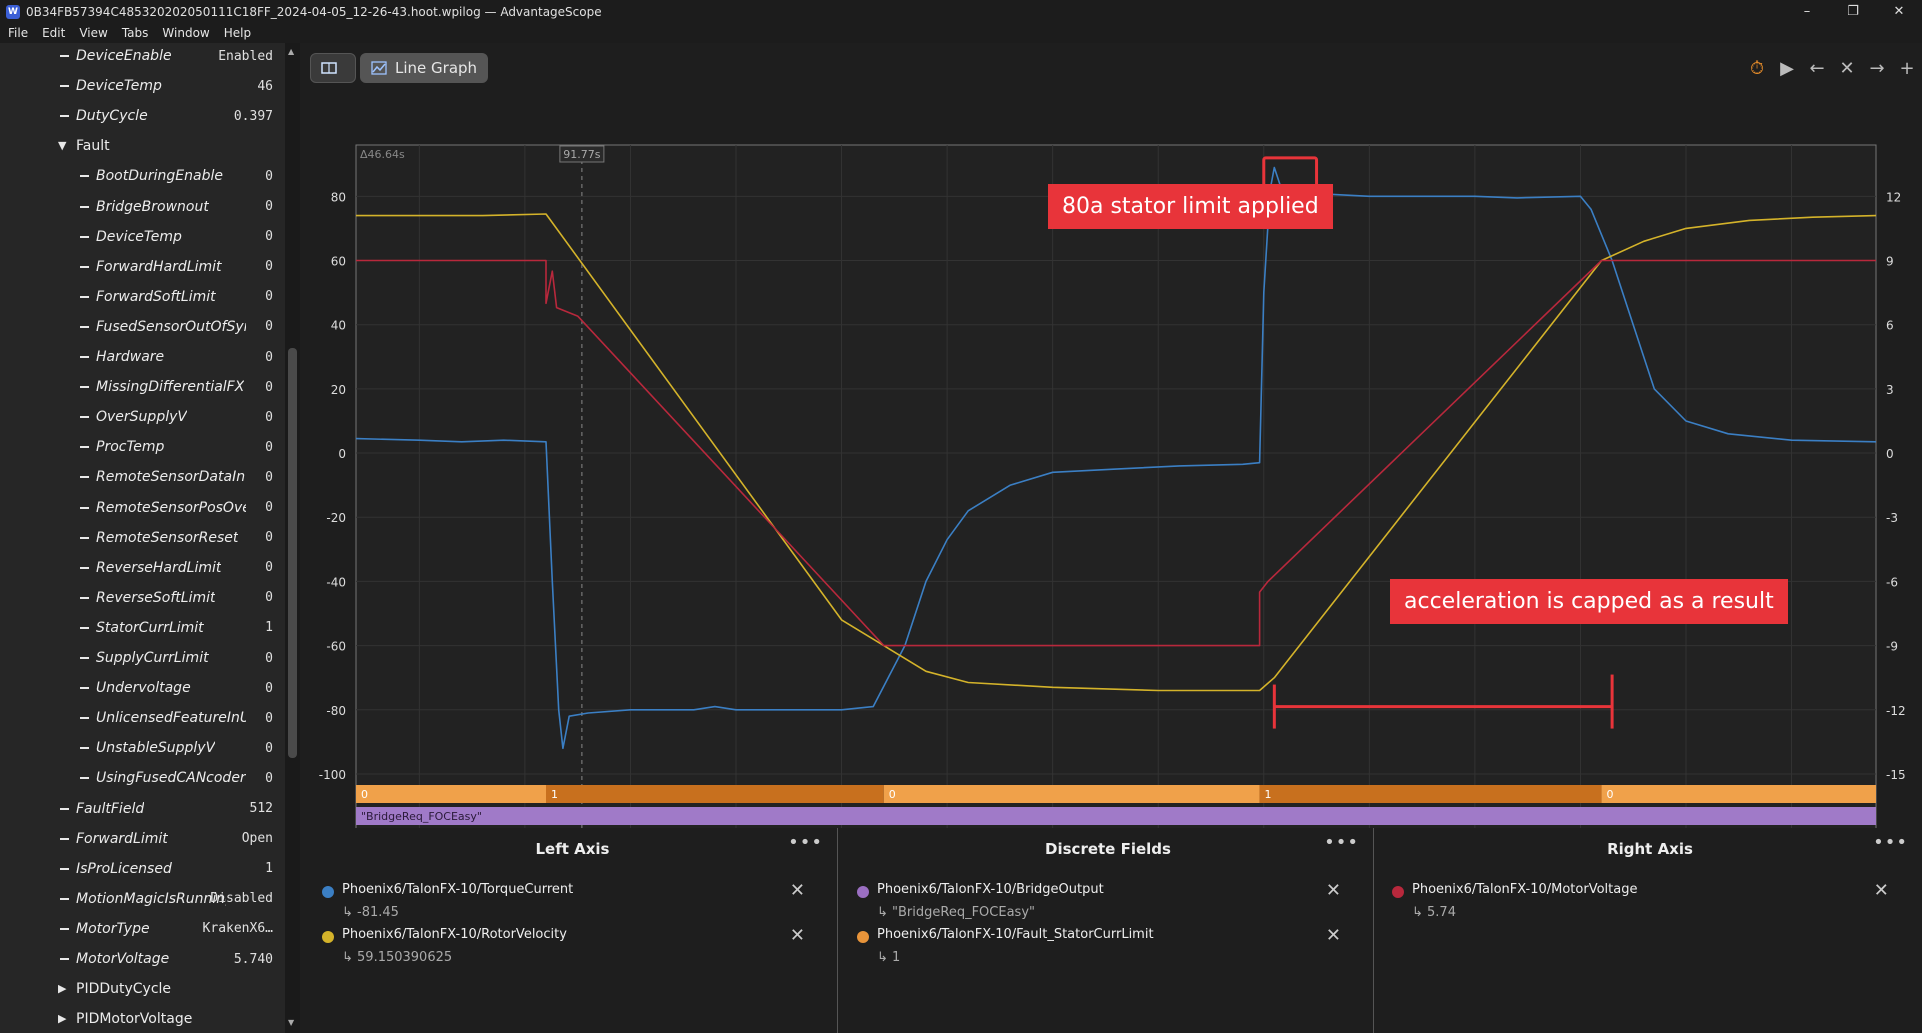 This screenshot has height=1033, width=1922. I want to click on left-axis-more-icon: •••, so click(805, 842).